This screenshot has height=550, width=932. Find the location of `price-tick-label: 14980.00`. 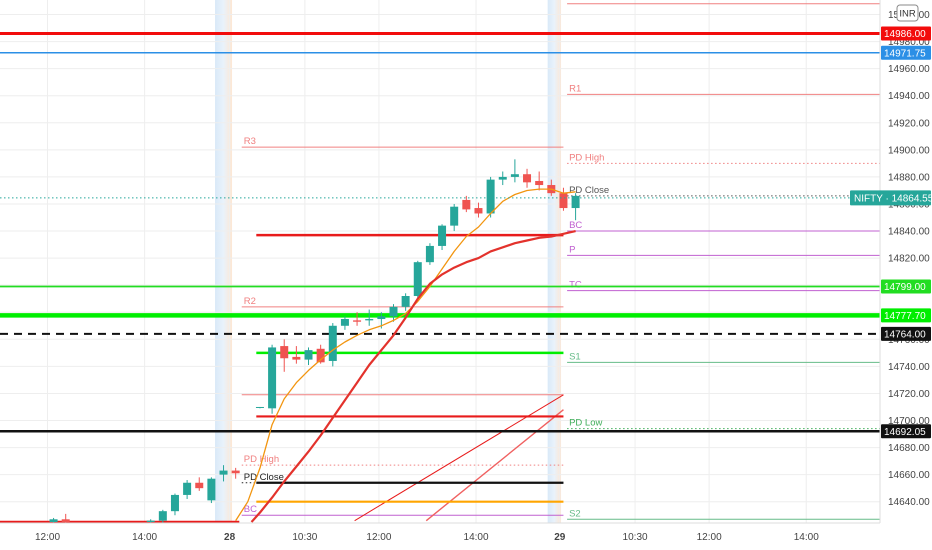

price-tick-label: 14980.00 is located at coordinates (909, 42).